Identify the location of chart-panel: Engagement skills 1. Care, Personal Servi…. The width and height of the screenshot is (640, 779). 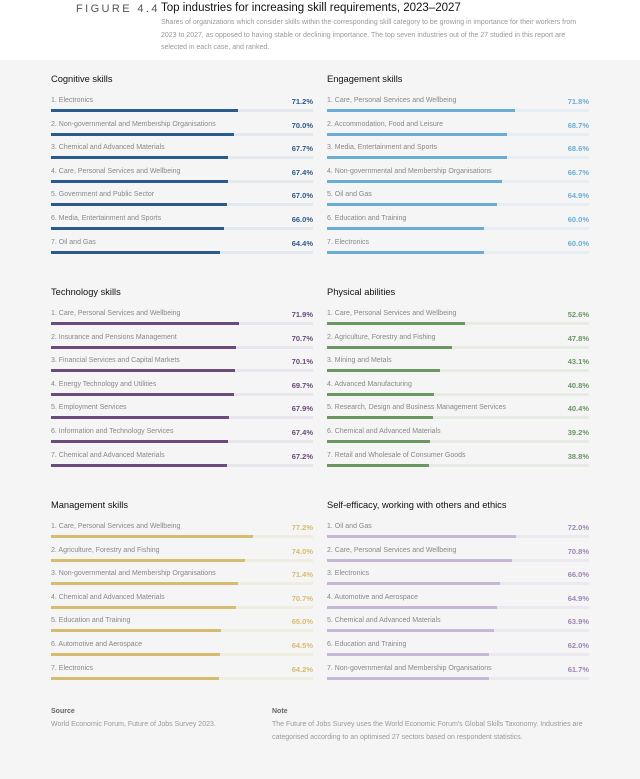
(458, 167).